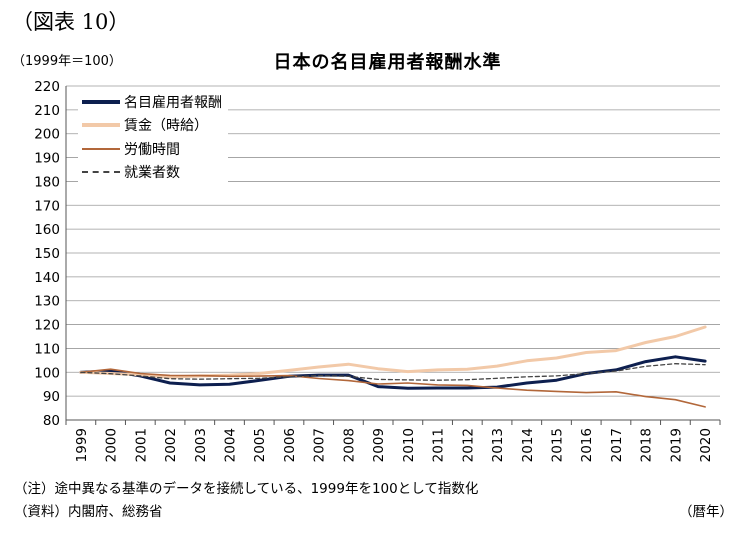 This screenshot has height=536, width=745. What do you see at coordinates (246, 489) in the screenshot?
I see `footnote: （注）途中異なる基準のデータを接続している、1999年を100として指数化` at bounding box center [246, 489].